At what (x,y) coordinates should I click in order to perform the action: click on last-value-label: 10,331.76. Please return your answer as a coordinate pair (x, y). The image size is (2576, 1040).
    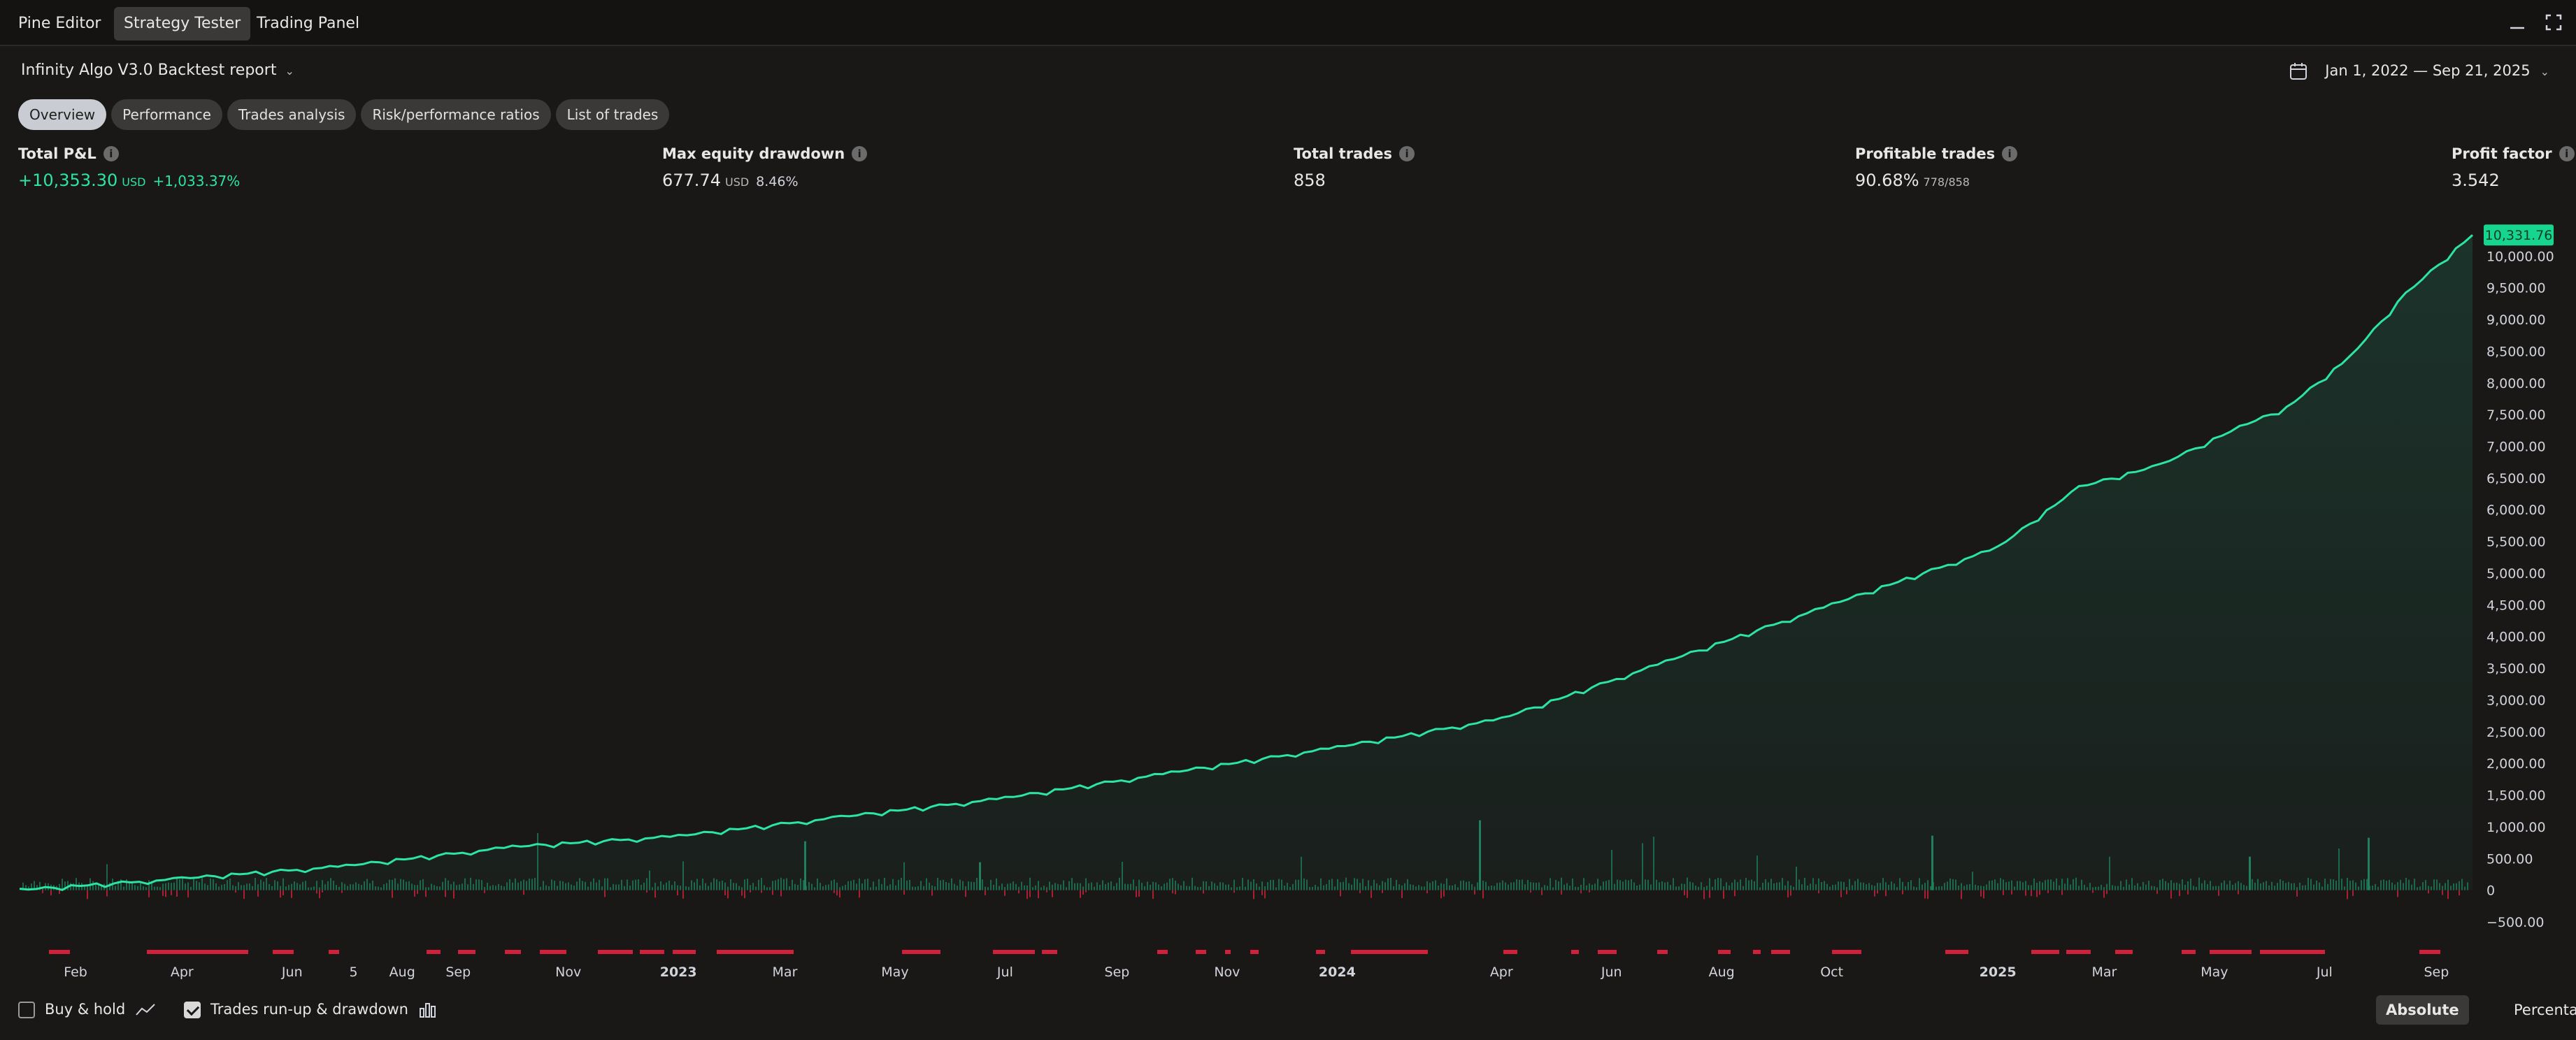
    Looking at the image, I should click on (2519, 235).